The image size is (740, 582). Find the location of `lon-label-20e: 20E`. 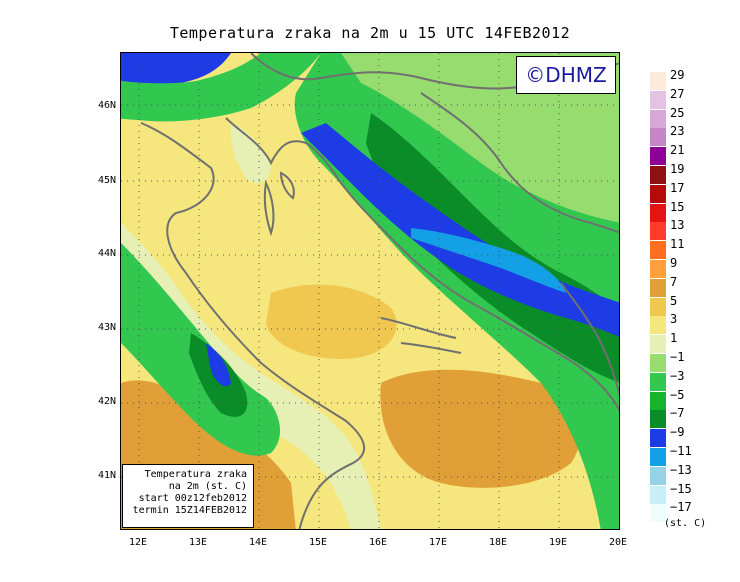

lon-label-20e: 20E is located at coordinates (618, 542).